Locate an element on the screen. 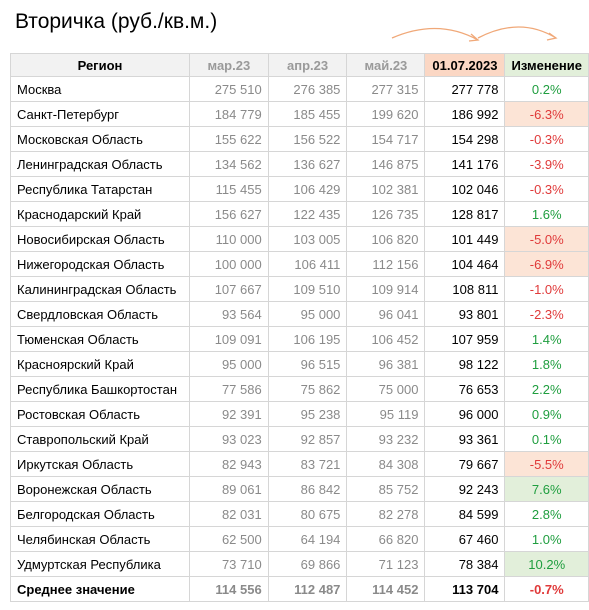  change-cell: -5.5% is located at coordinates (546, 464).